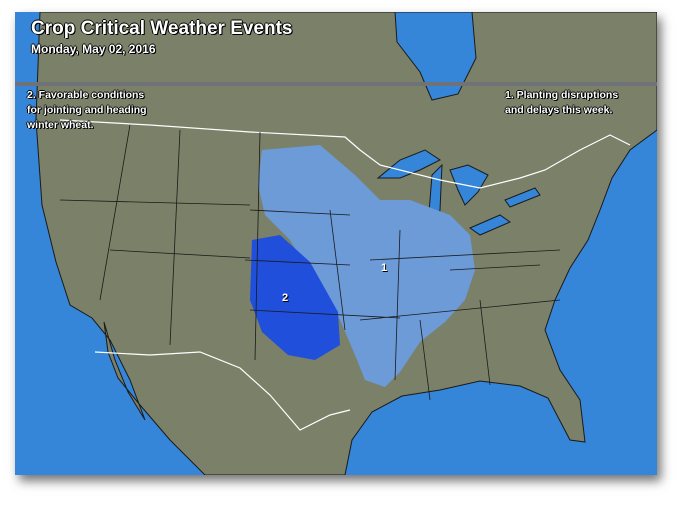 This screenshot has height=512, width=692. I want to click on header-band, so click(336, 84).